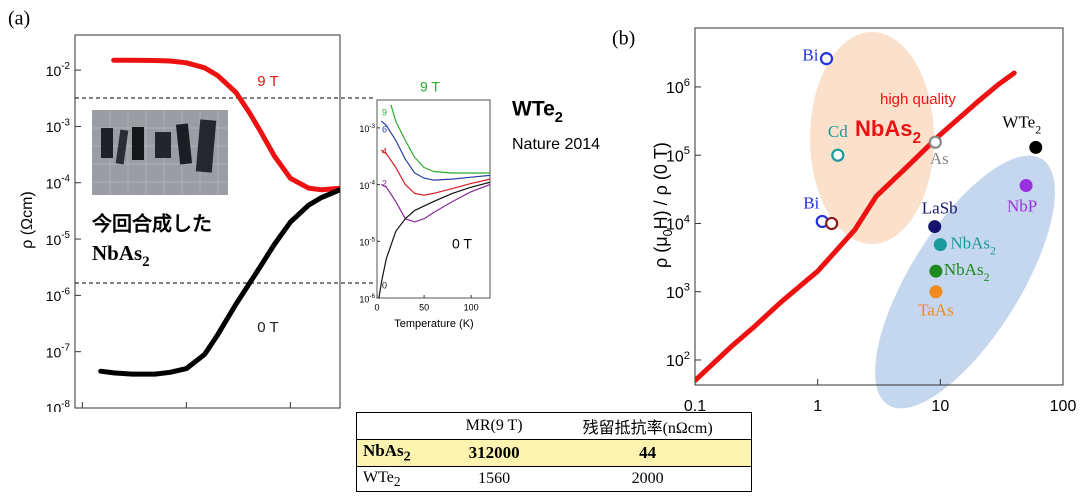  I want to click on annotation: NbAs2, so click(121, 256).